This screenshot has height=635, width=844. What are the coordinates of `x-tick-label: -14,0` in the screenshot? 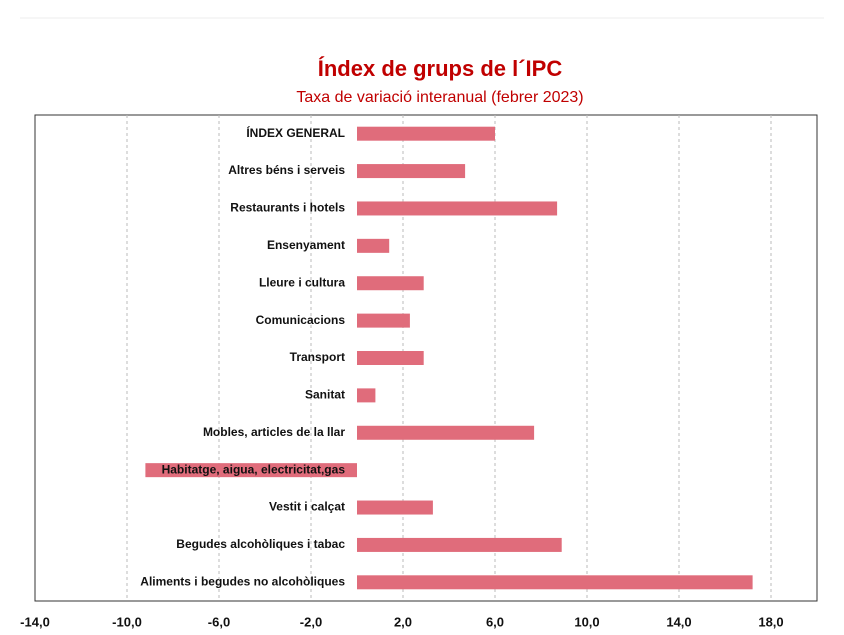 It's located at (35, 621).